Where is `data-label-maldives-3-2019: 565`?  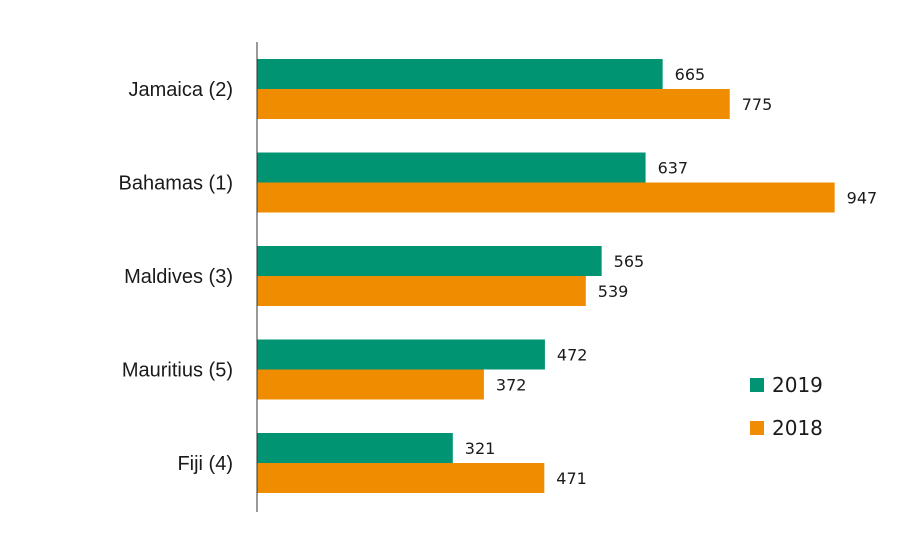
data-label-maldives-3-2019: 565 is located at coordinates (629, 261).